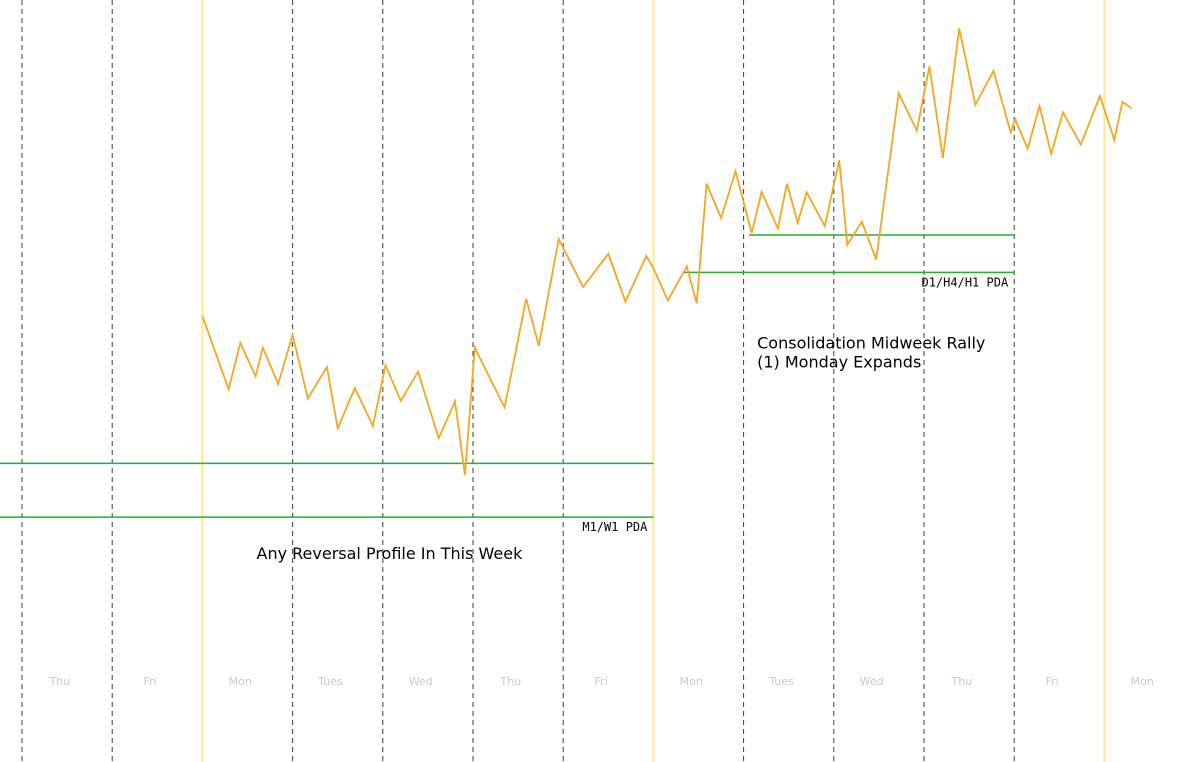 Image resolution: width=1200 pixels, height=762 pixels. Describe the element at coordinates (871, 342) in the screenshot. I see `annotation-line: Consolidation Midweek Rally` at that location.